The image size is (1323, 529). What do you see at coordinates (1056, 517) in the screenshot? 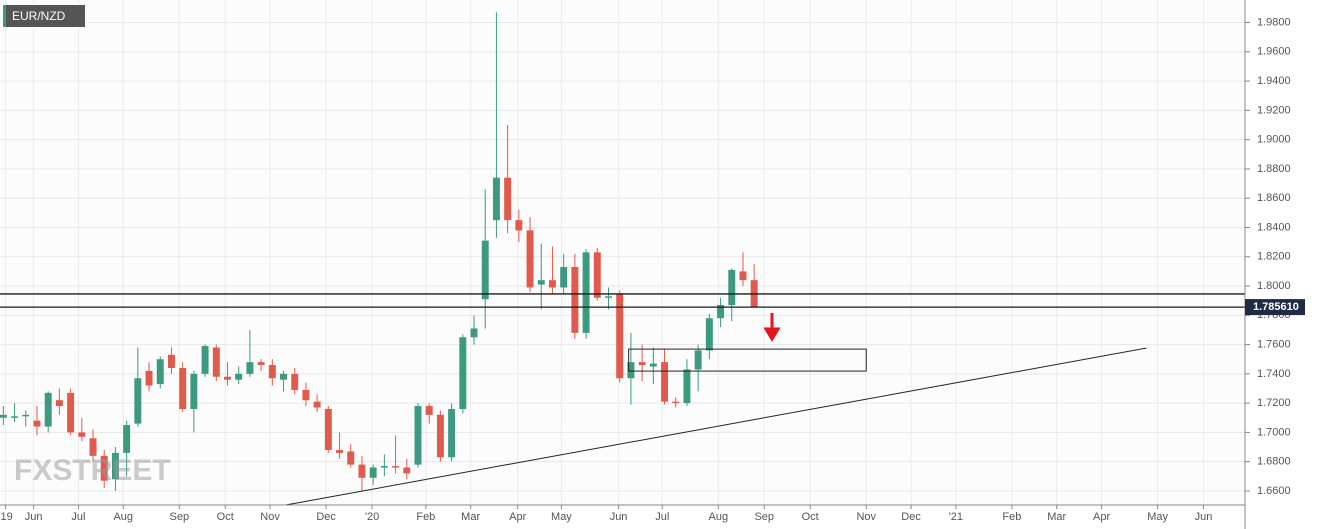
I see `x-tick-label: Mar` at bounding box center [1056, 517].